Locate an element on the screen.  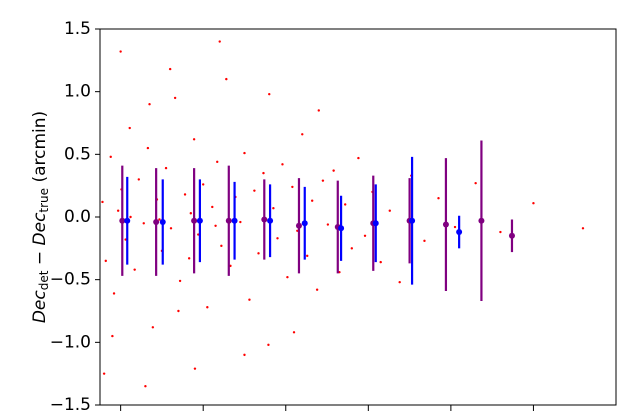
y-label-part: − is located at coordinates (40, 257).